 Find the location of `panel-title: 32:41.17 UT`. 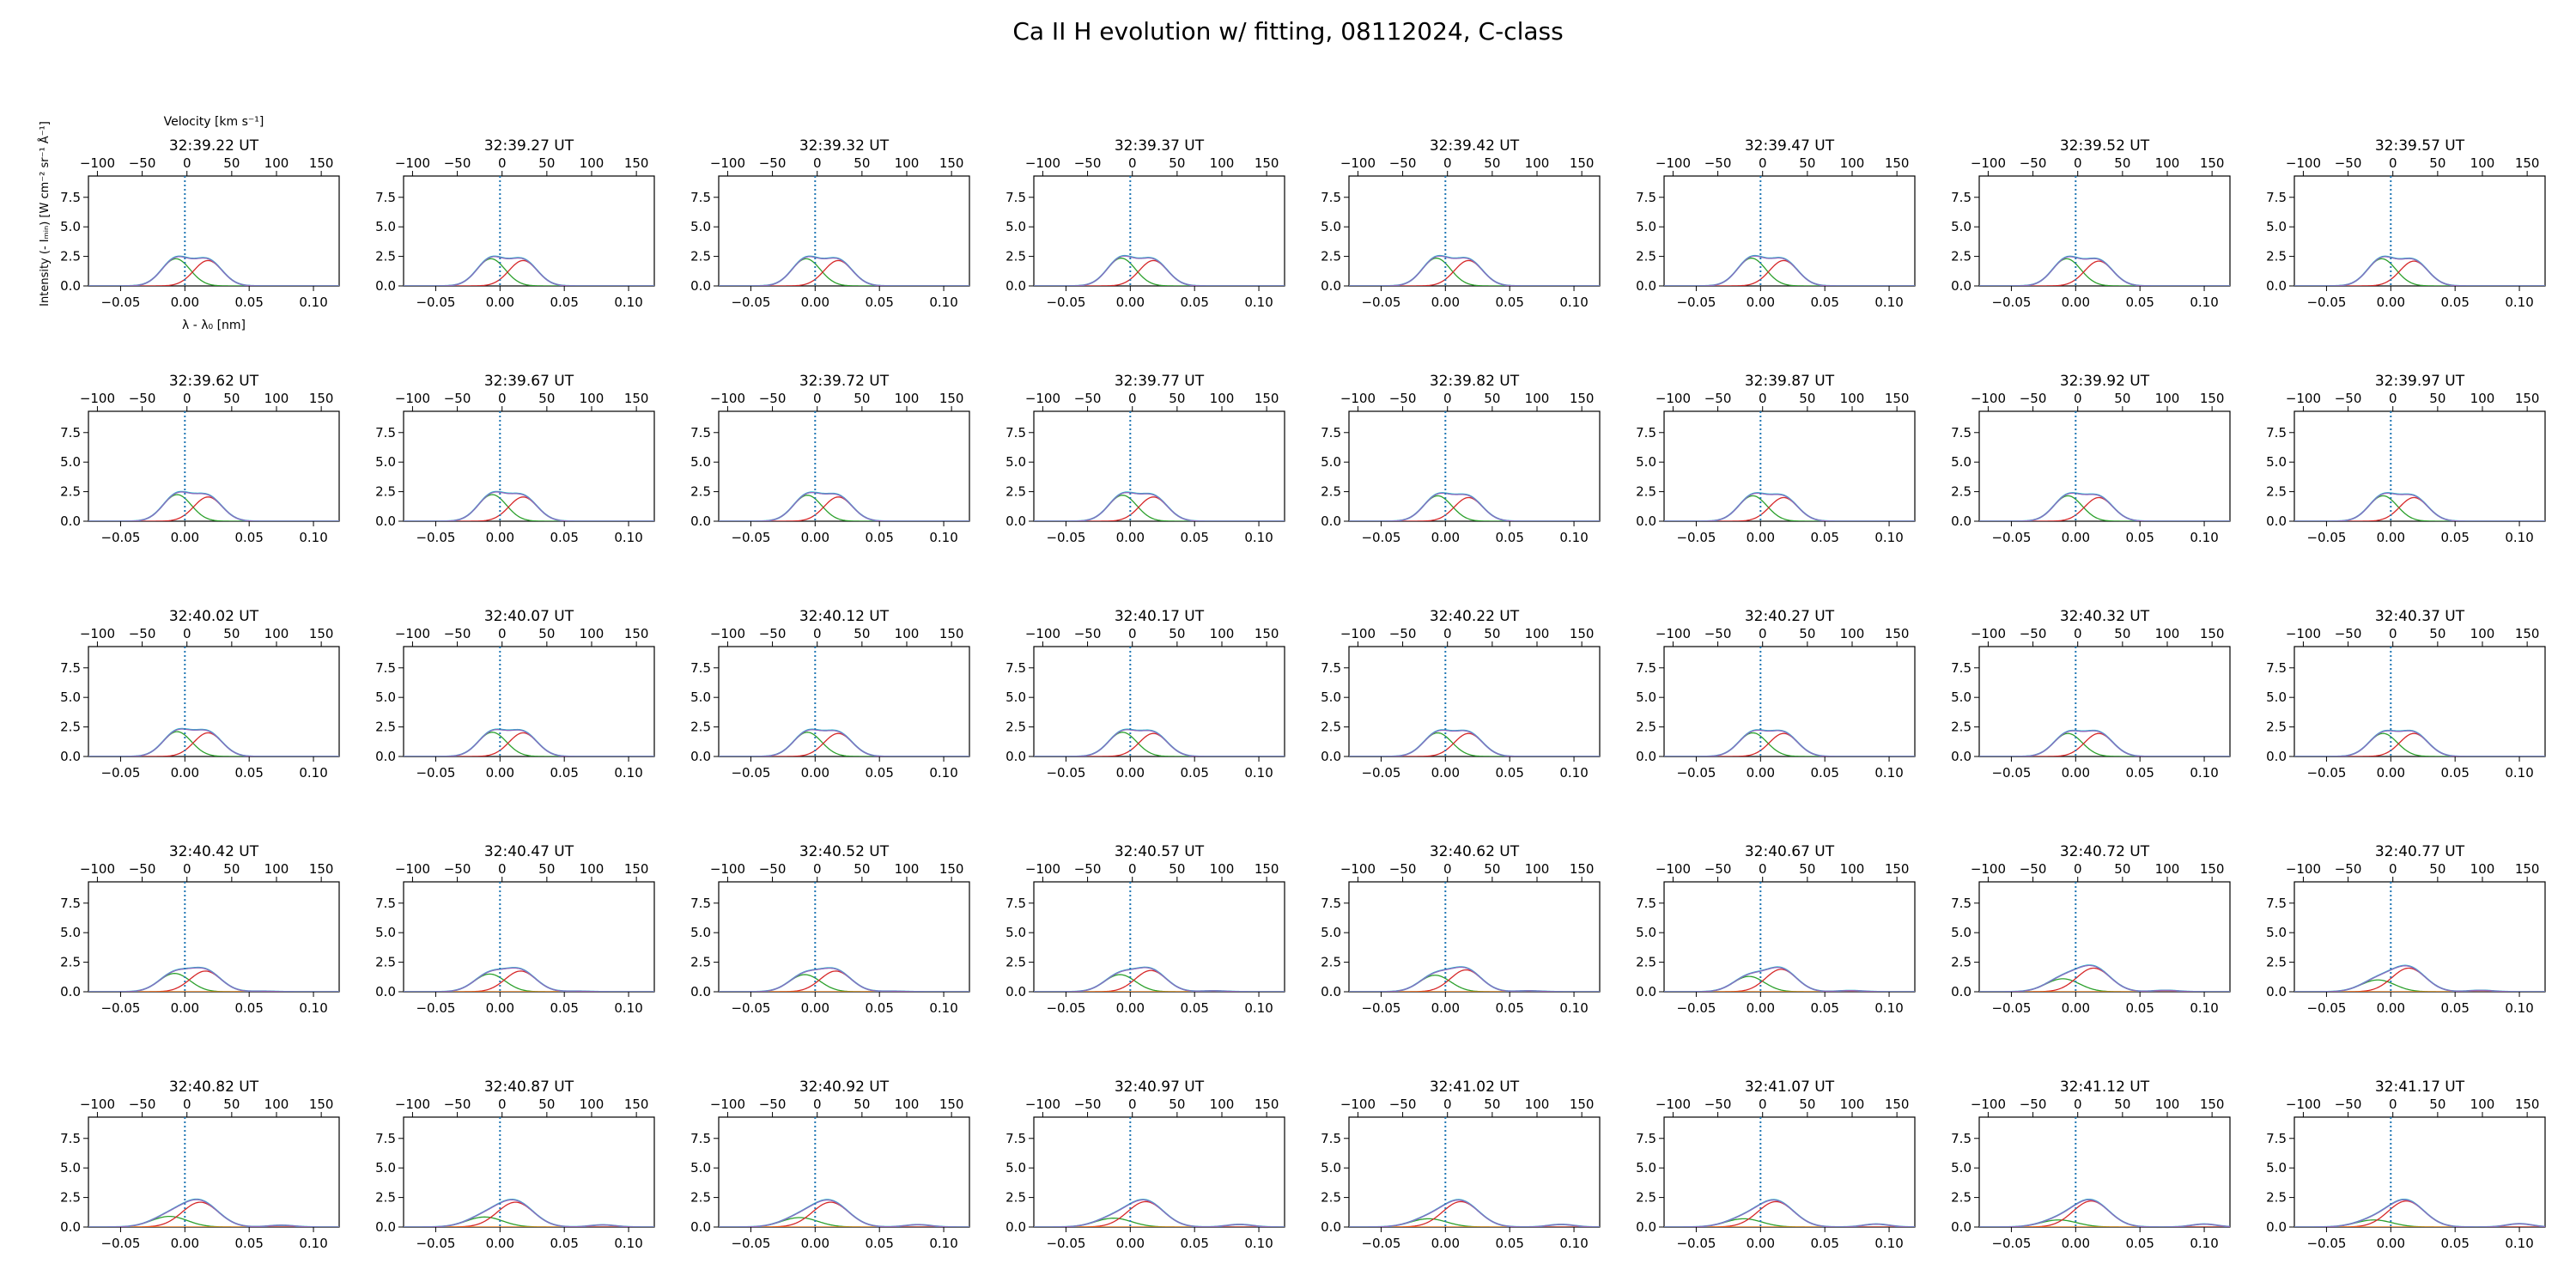

panel-title: 32:41.17 UT is located at coordinates (2420, 1087).